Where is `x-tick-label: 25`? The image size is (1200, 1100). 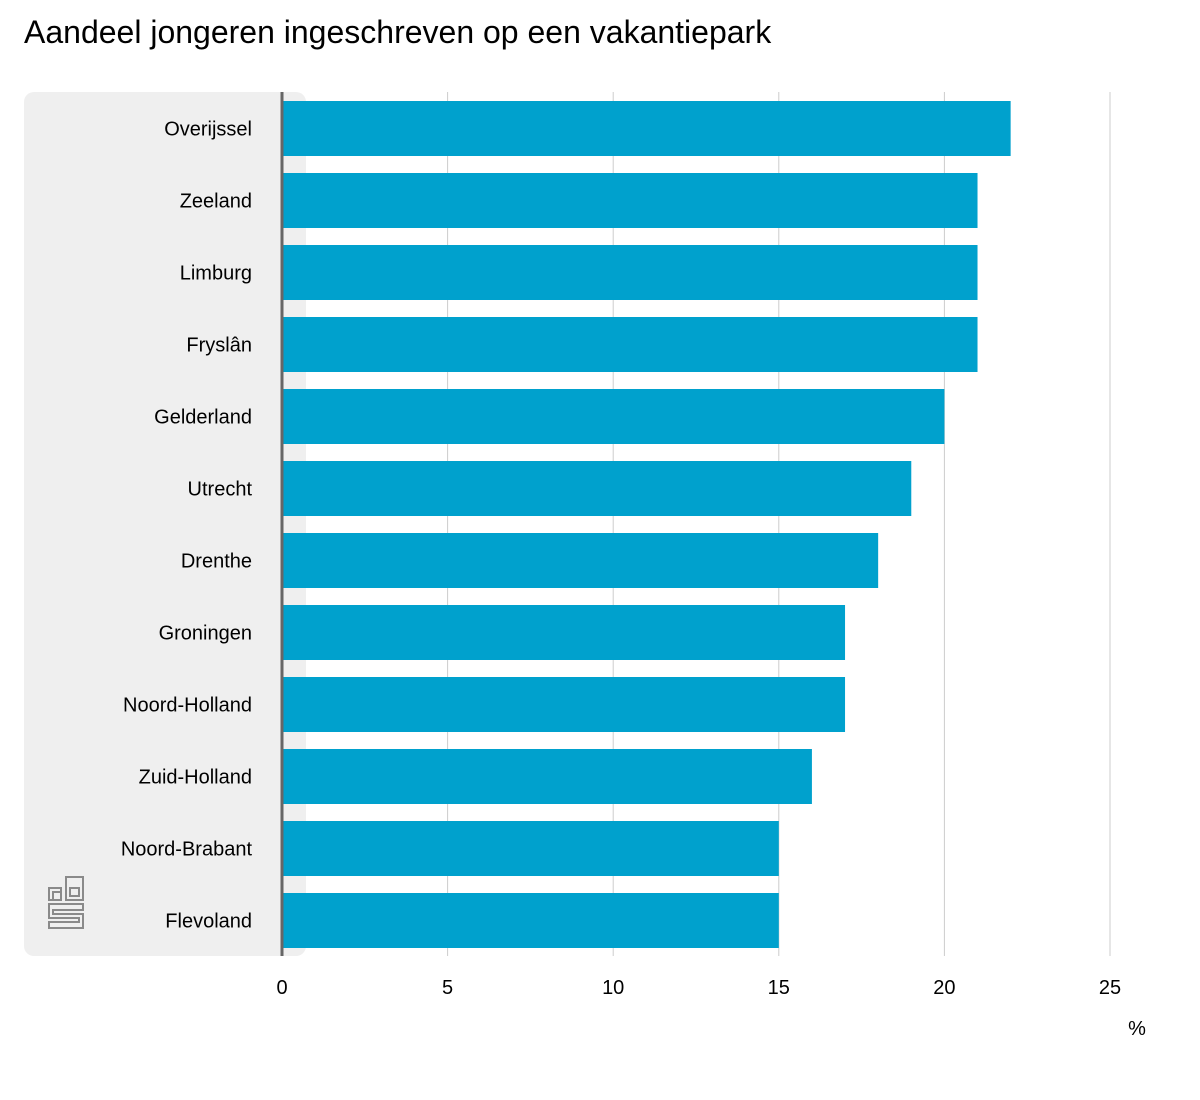
x-tick-label: 25 is located at coordinates (1110, 988).